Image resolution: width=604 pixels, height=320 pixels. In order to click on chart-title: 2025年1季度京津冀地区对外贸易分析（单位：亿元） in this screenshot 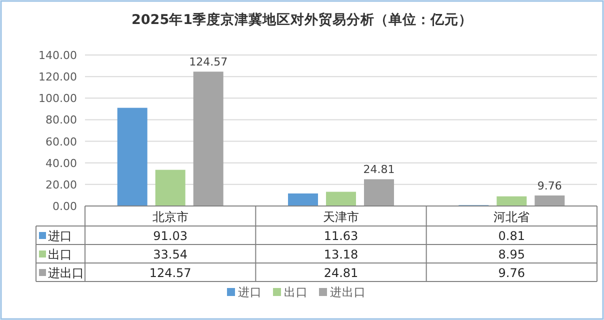, I will do `click(302, 19)`.